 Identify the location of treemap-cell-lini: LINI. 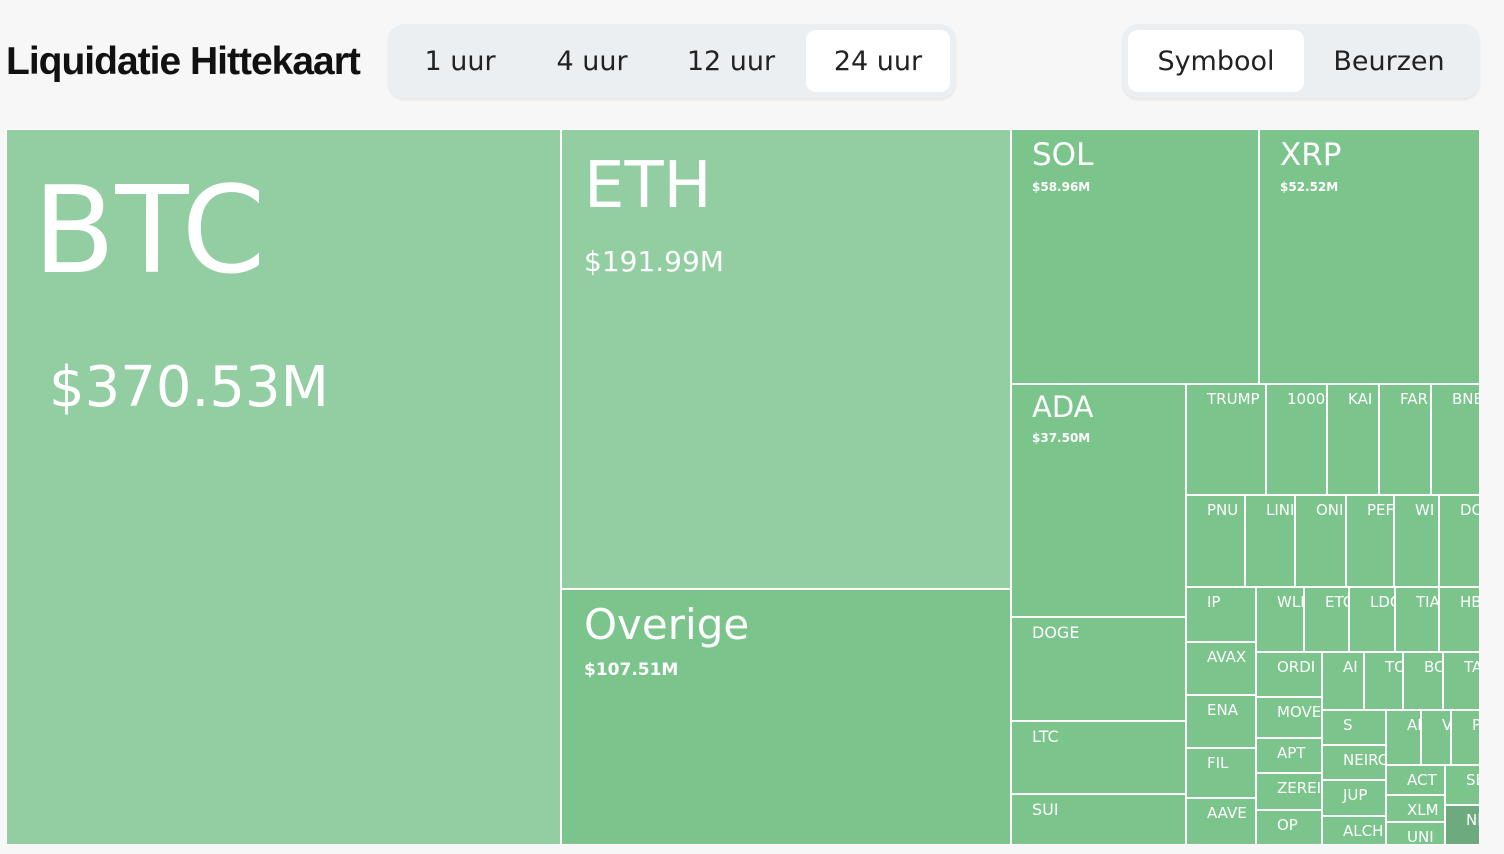
(1270, 541).